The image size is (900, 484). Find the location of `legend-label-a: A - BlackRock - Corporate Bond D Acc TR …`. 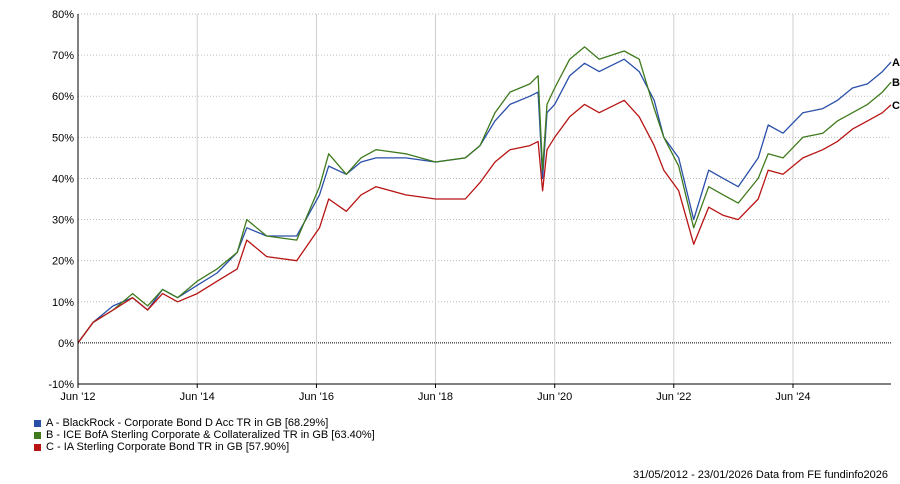

legend-label-a: A - BlackRock - Corporate Bond D Acc TR … is located at coordinates (187, 423).